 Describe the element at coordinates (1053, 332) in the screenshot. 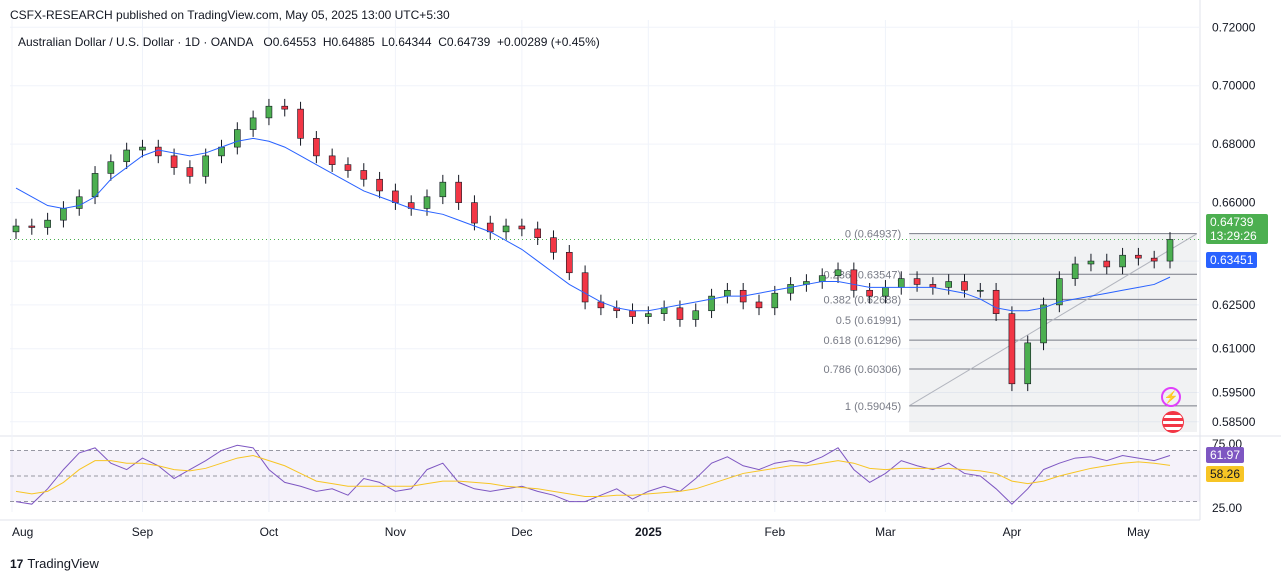

I see `fib-background` at that location.